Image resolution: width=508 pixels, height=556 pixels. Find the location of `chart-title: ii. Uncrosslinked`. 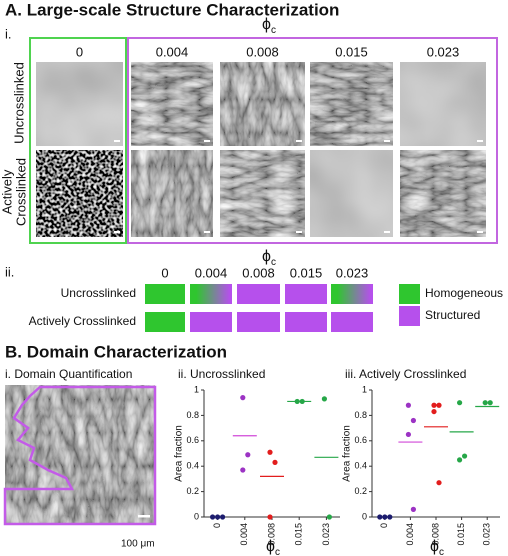

chart-title: ii. Uncrosslinked is located at coordinates (221, 374).